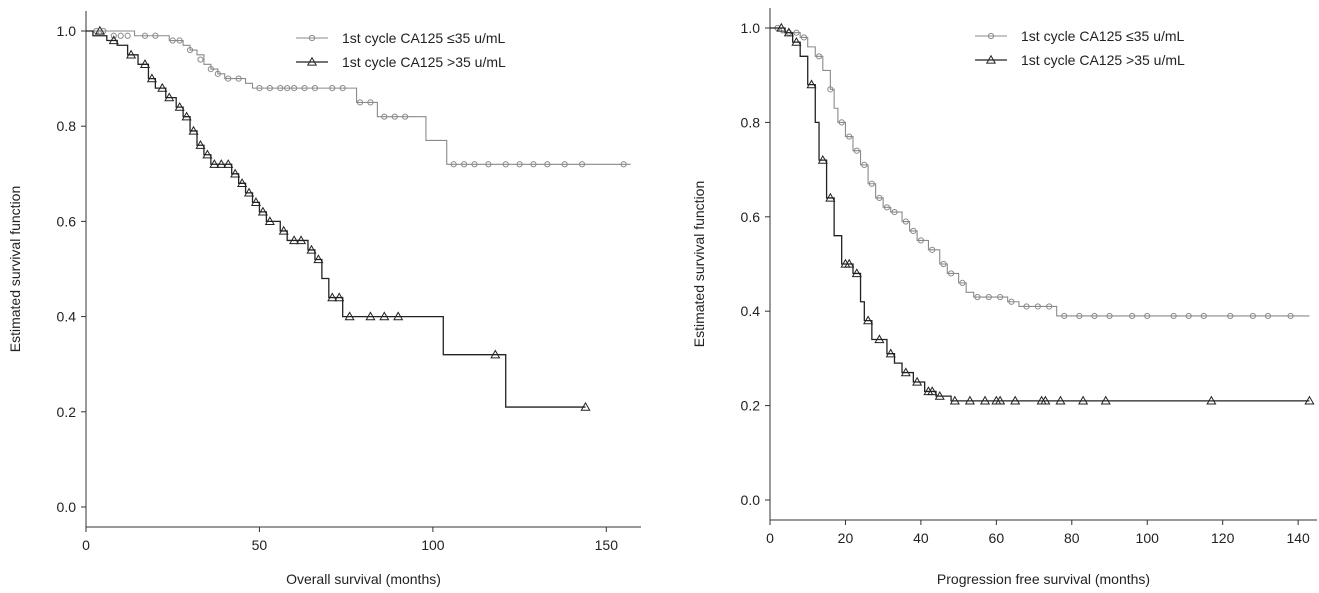 This screenshot has height=593, width=1319. Describe the element at coordinates (1298, 538) in the screenshot. I see `x-tick-label: 140` at that location.